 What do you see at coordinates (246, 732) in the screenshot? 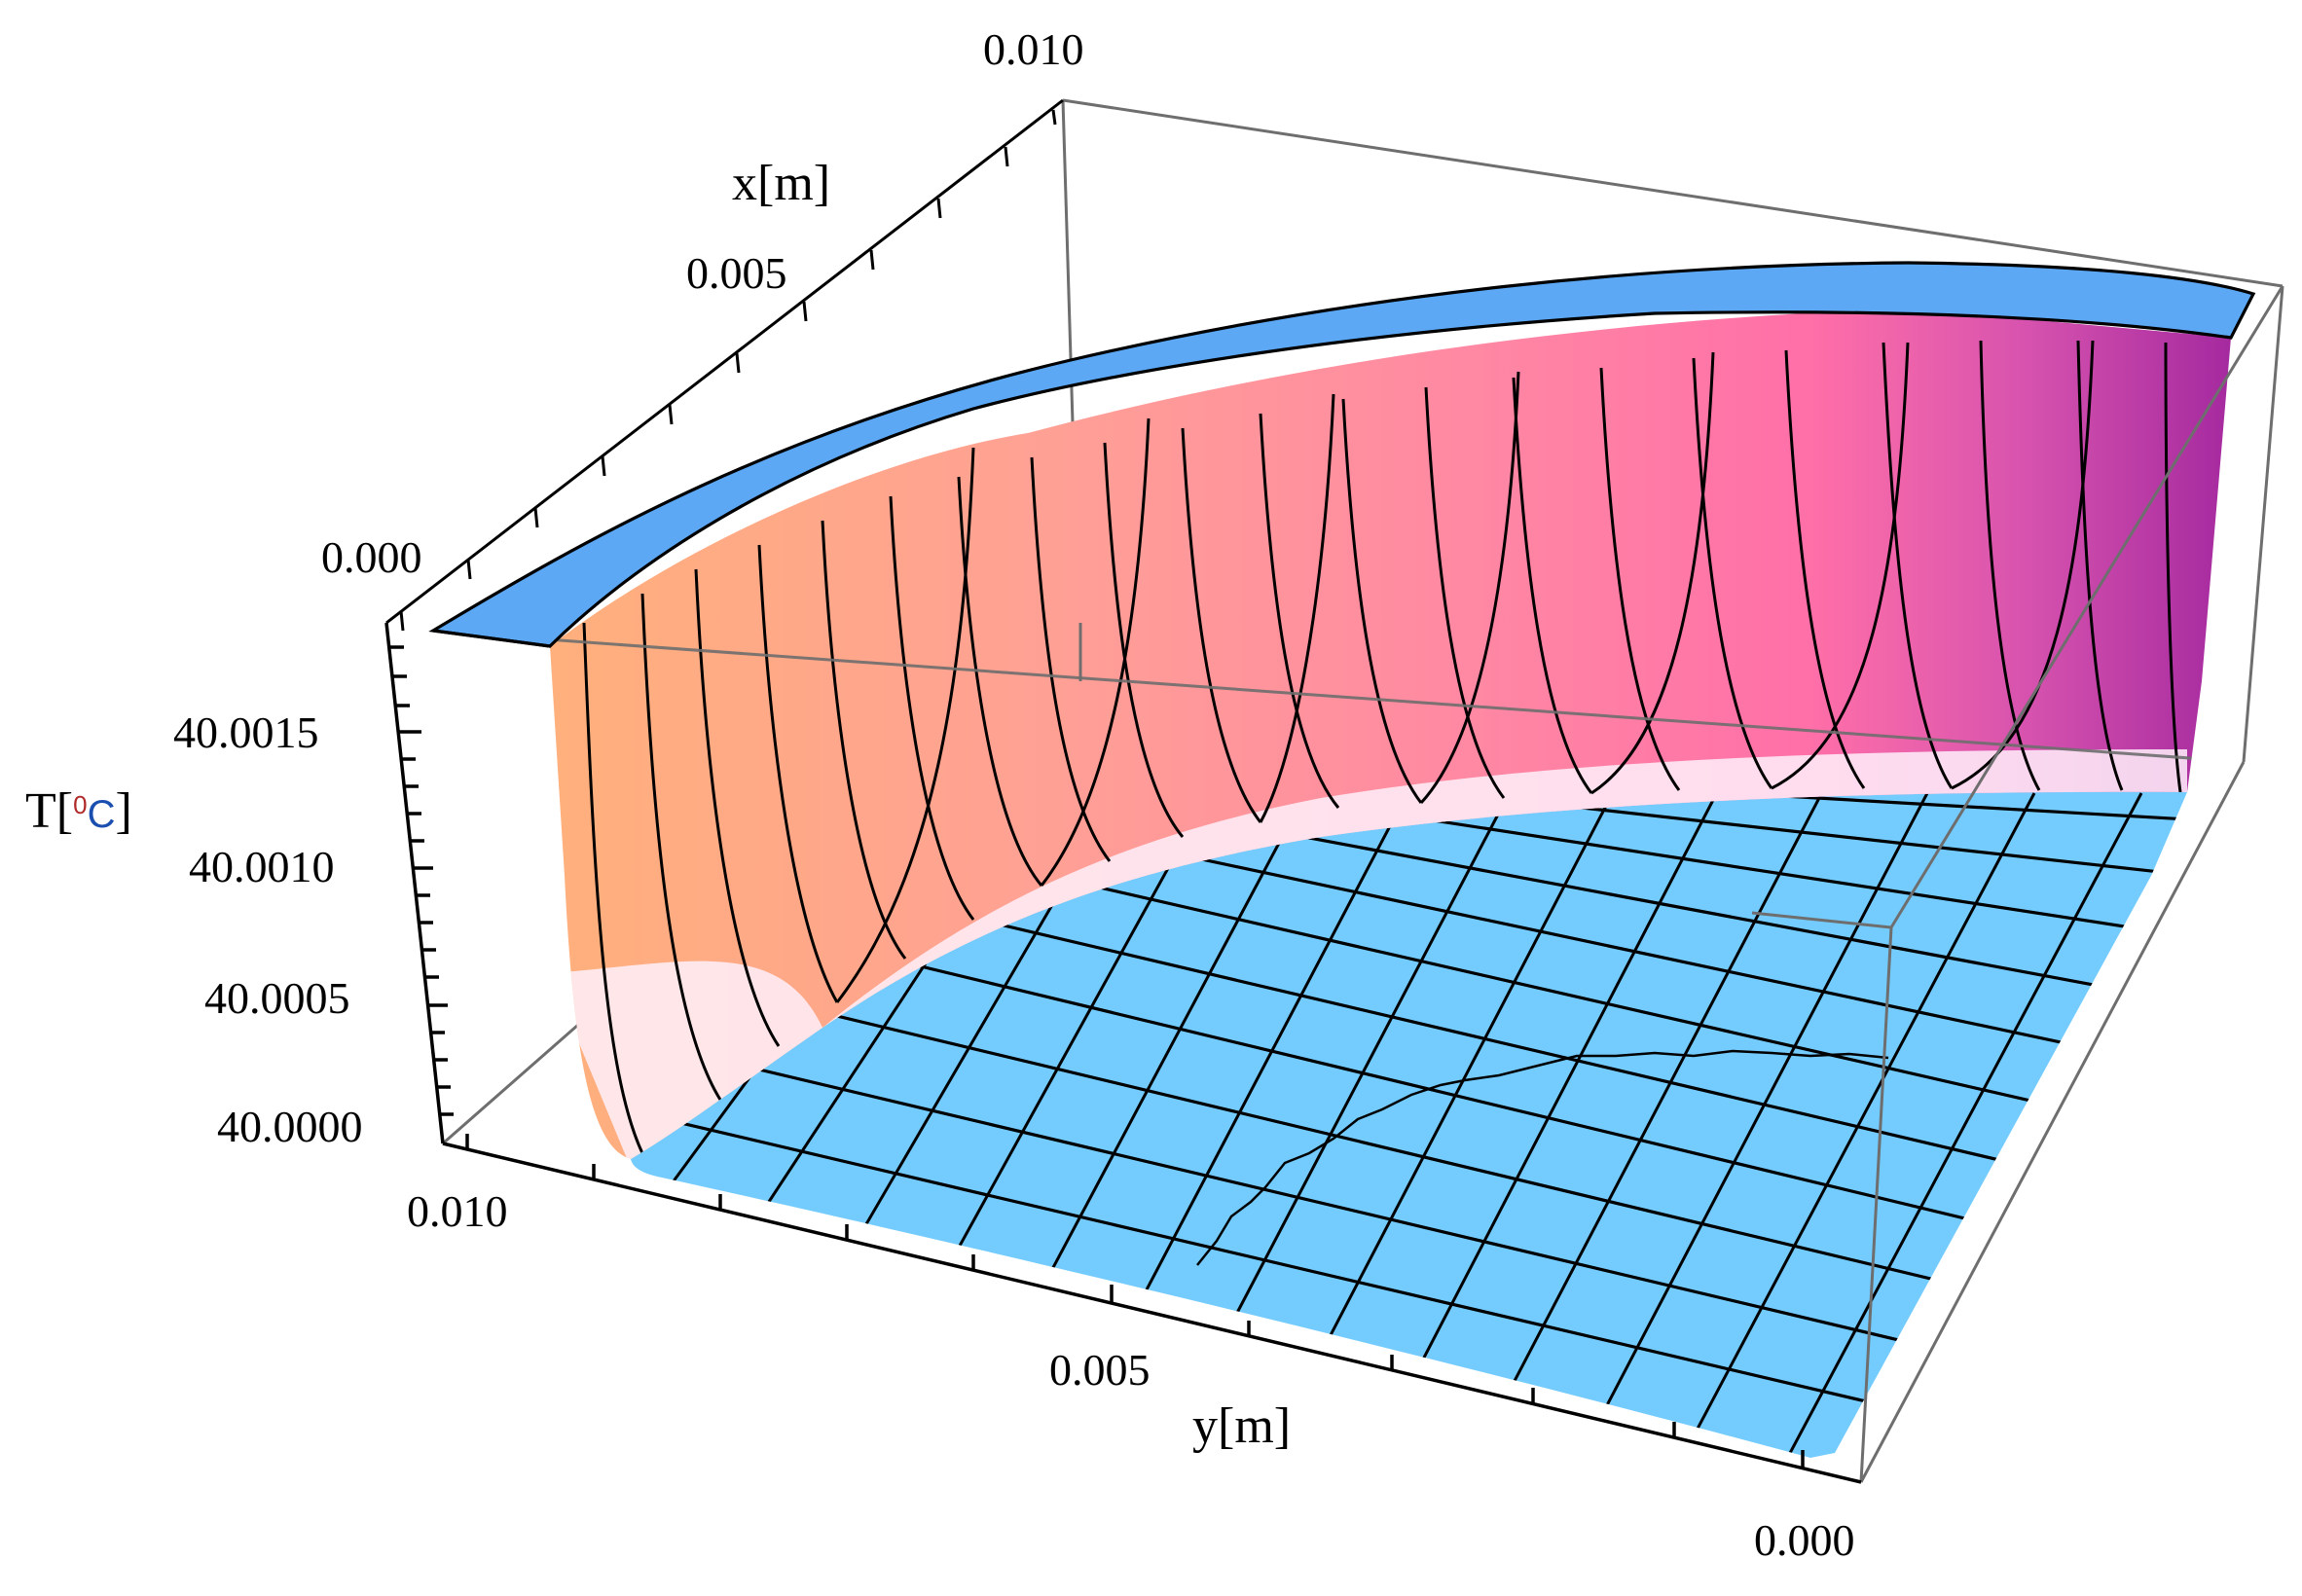
I see `t-tick-label-40-0015: 40.0015` at bounding box center [246, 732].